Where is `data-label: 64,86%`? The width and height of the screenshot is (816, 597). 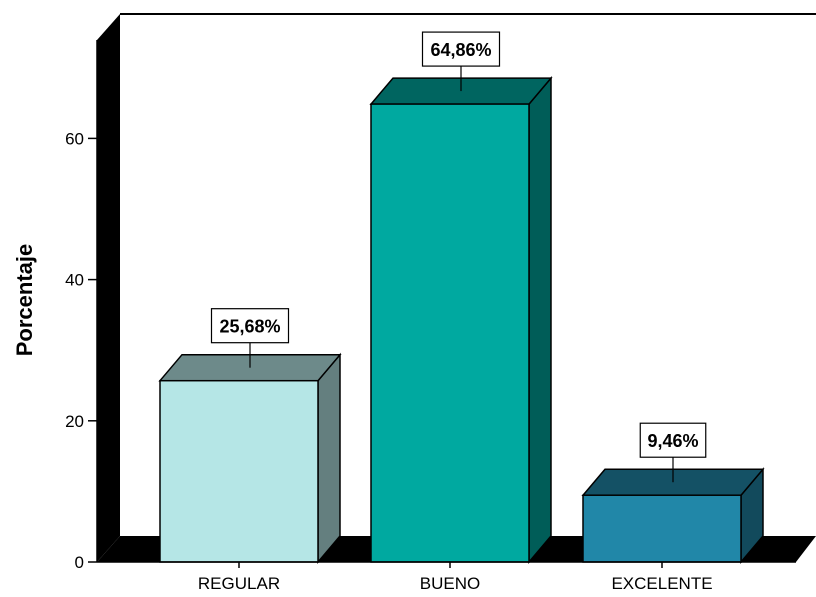 data-label: 64,86% is located at coordinates (460, 50).